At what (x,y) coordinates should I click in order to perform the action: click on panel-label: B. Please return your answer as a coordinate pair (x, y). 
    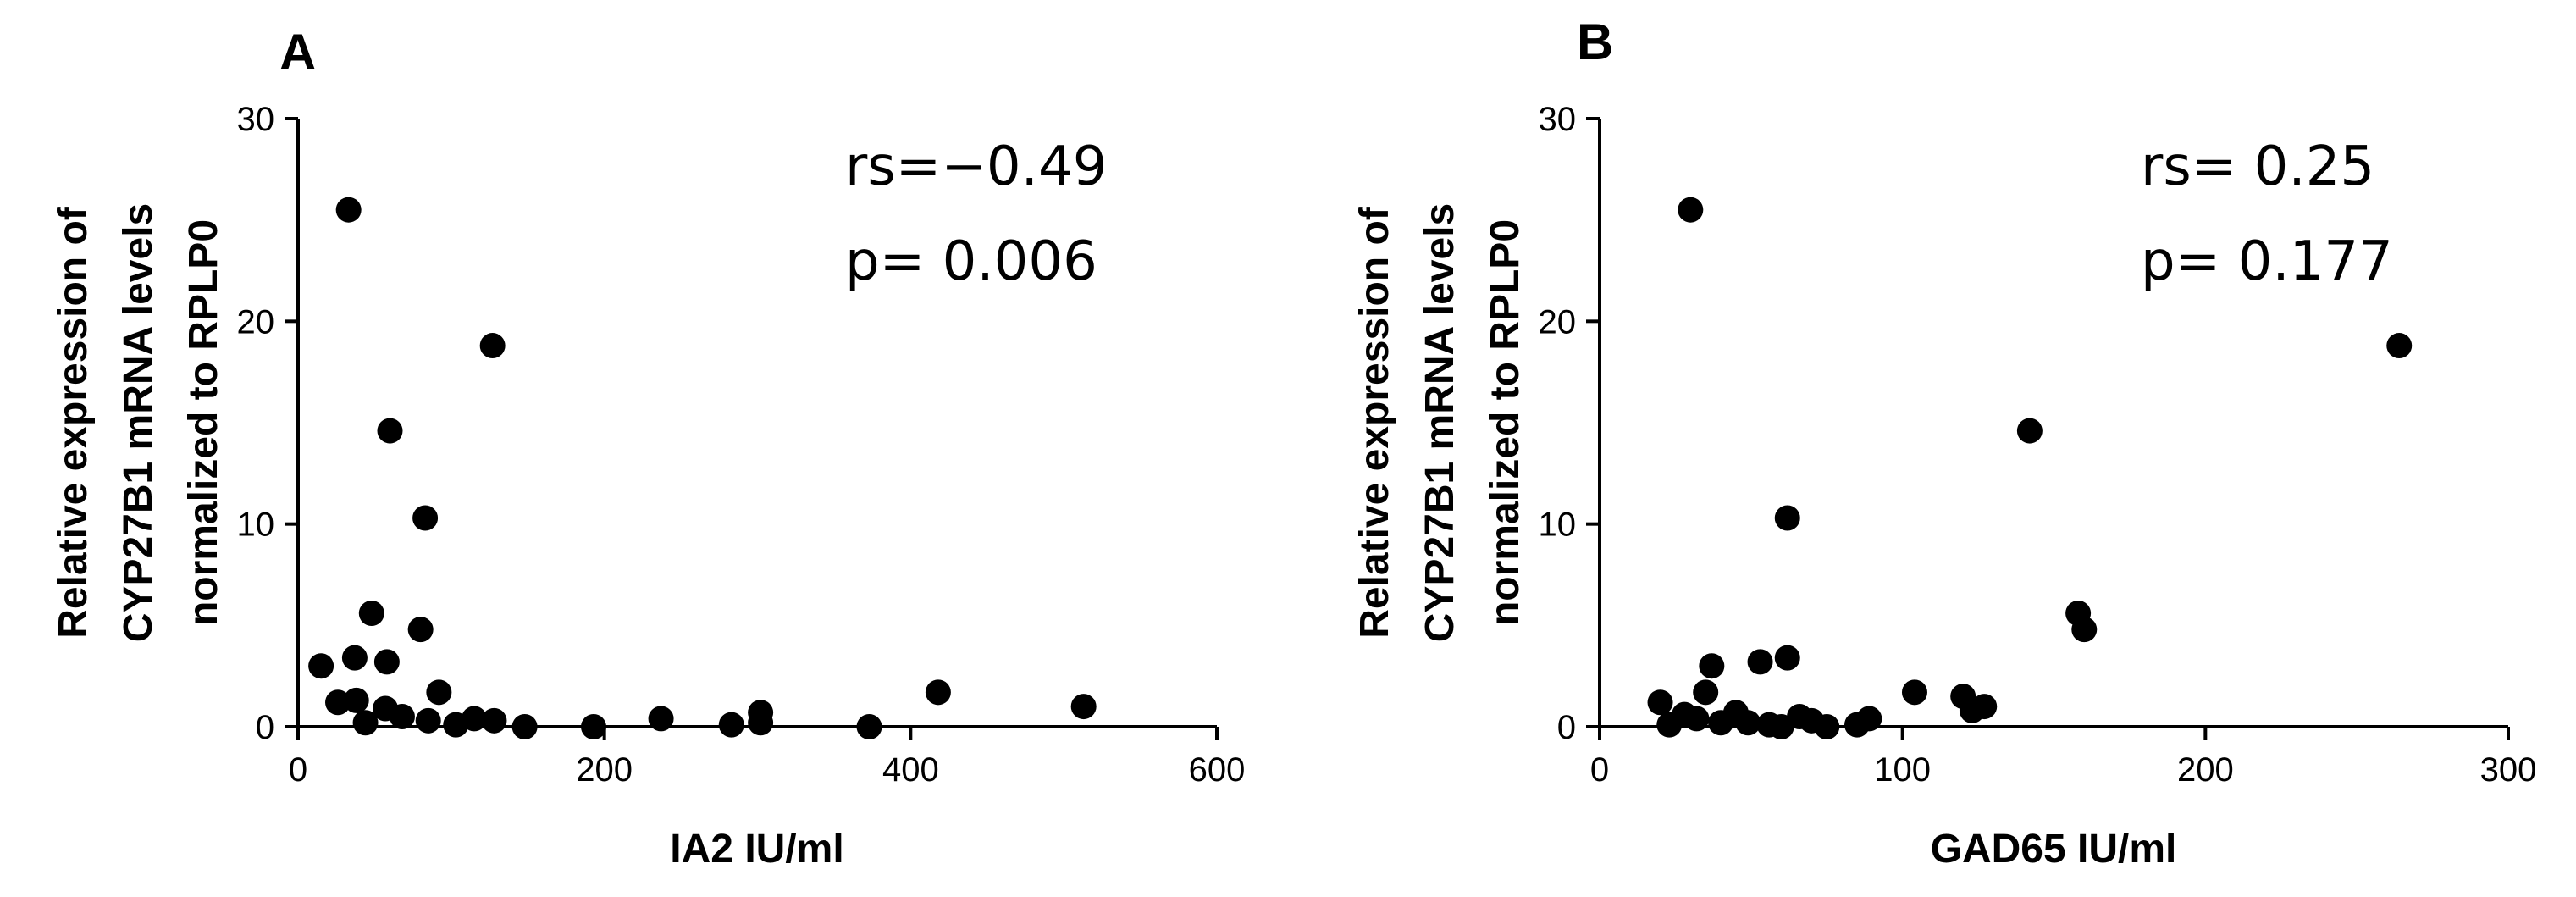
    Looking at the image, I should click on (1595, 42).